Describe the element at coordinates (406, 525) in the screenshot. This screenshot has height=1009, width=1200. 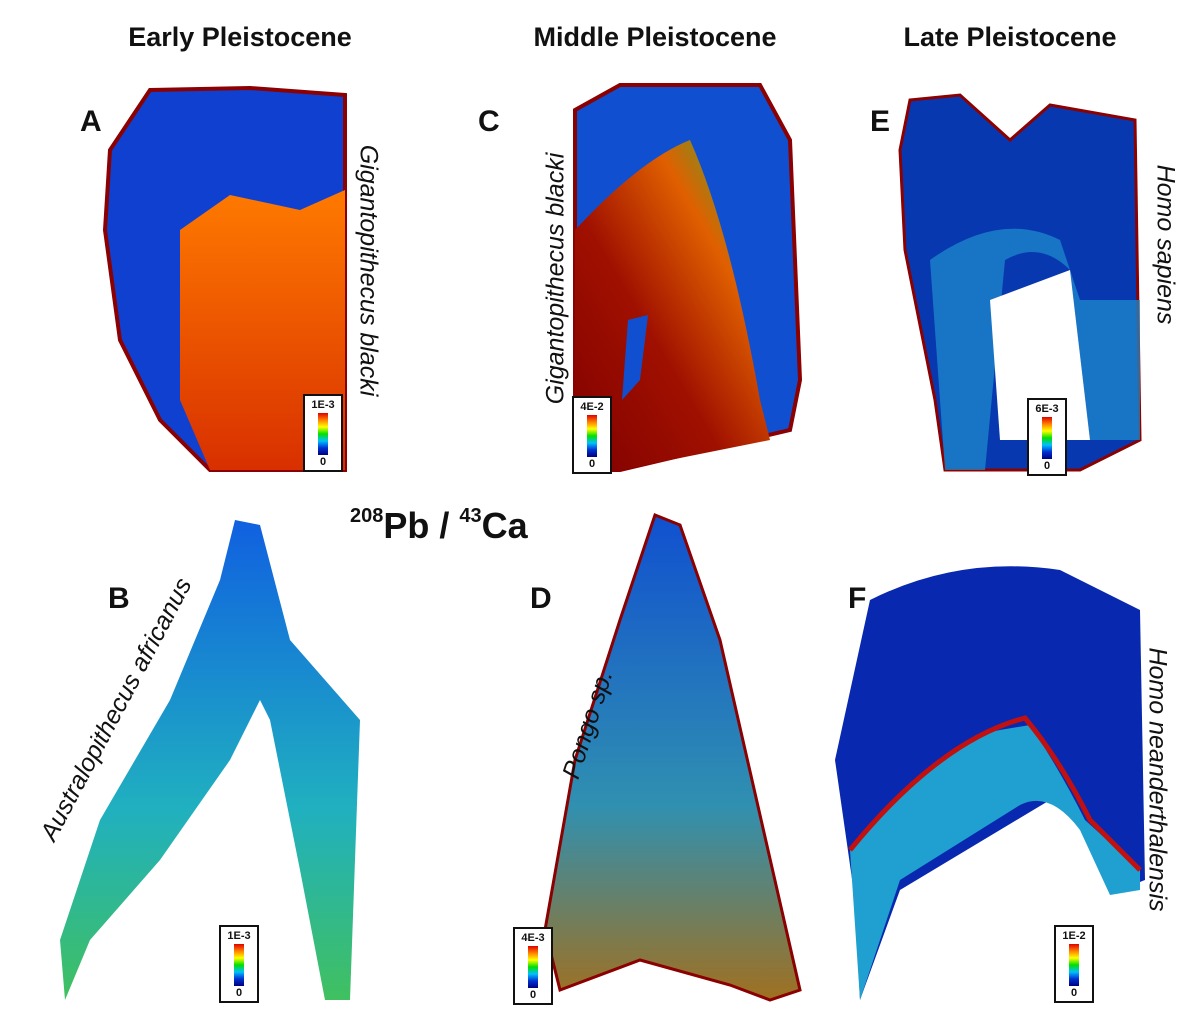
I see `element: Pb` at that location.